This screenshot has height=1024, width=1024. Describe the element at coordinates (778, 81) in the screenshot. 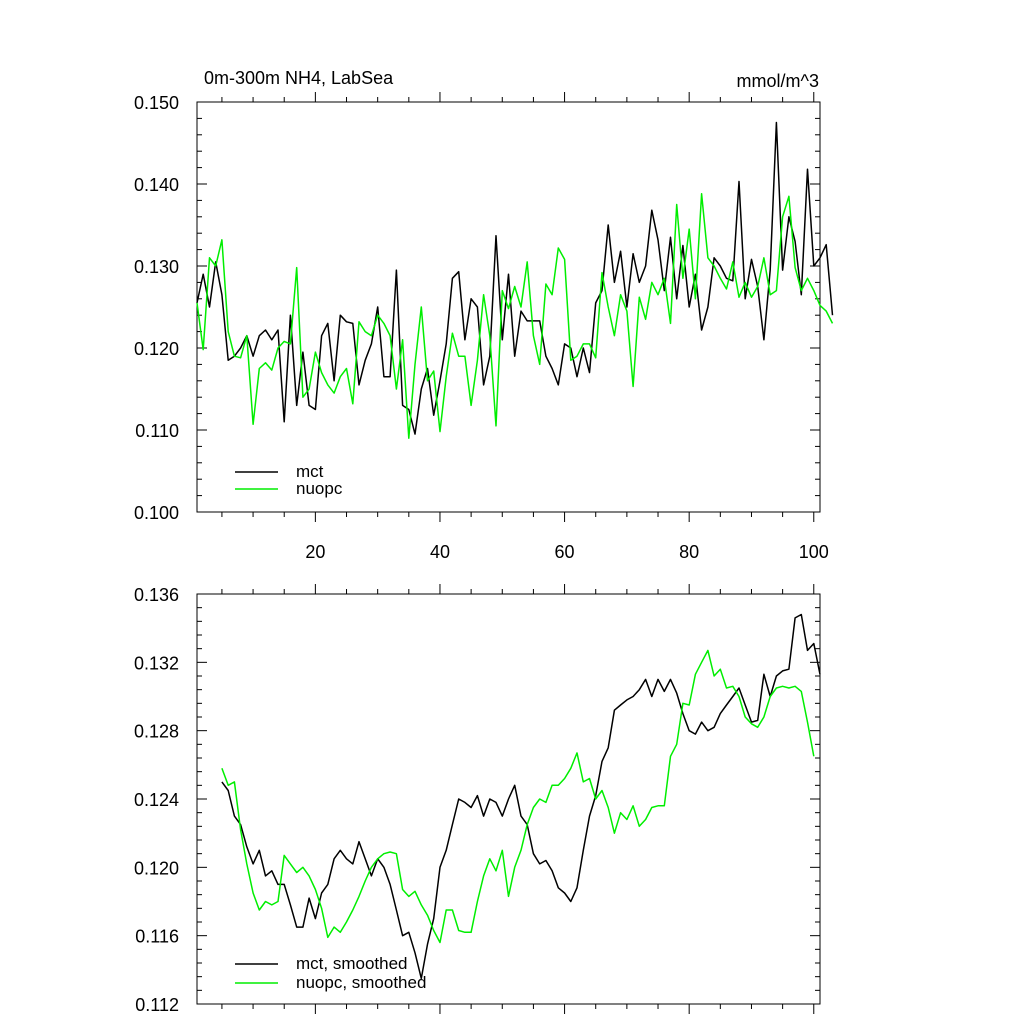

I see `top-chart-units: mmol/m^3` at that location.